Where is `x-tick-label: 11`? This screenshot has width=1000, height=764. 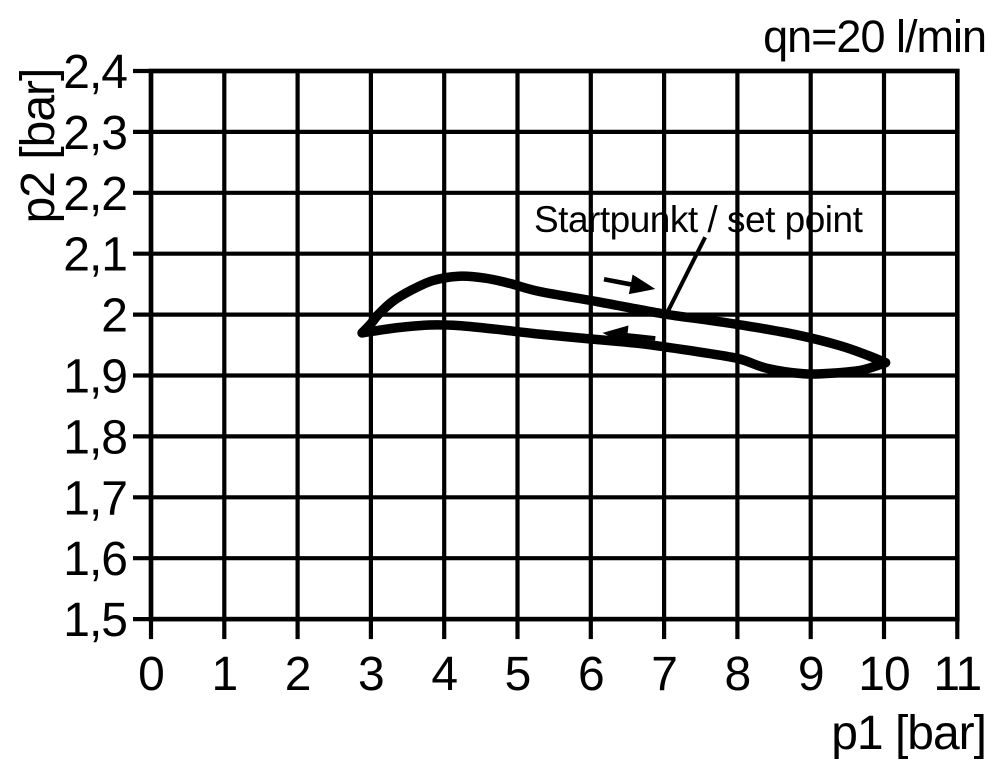 x-tick-label: 11 is located at coordinates (957, 674).